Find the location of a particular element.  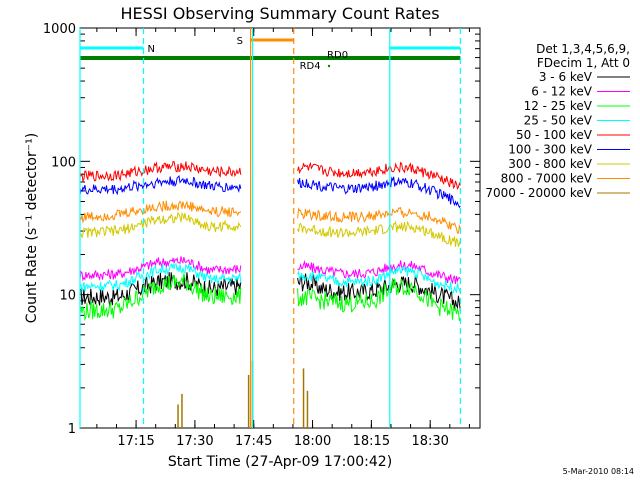

flag-marker is located at coordinates (329, 66).